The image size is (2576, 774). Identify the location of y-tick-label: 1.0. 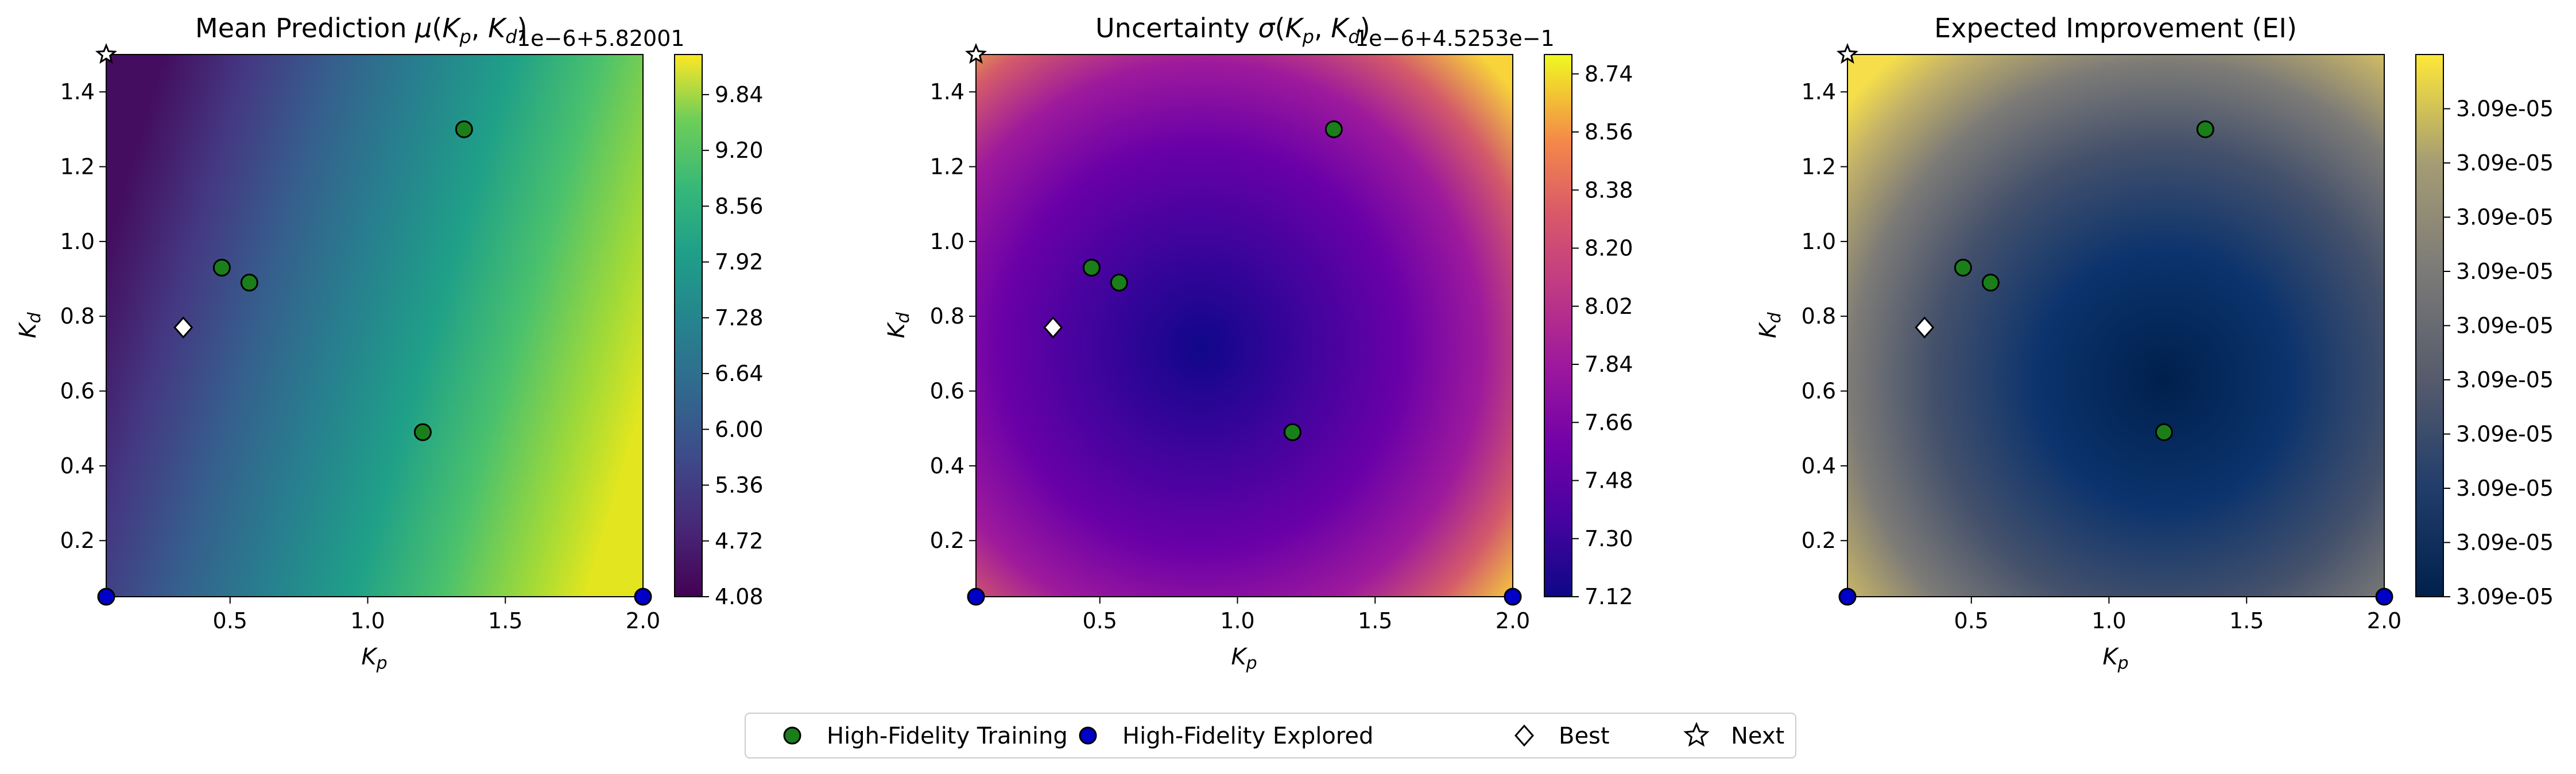
(1819, 242).